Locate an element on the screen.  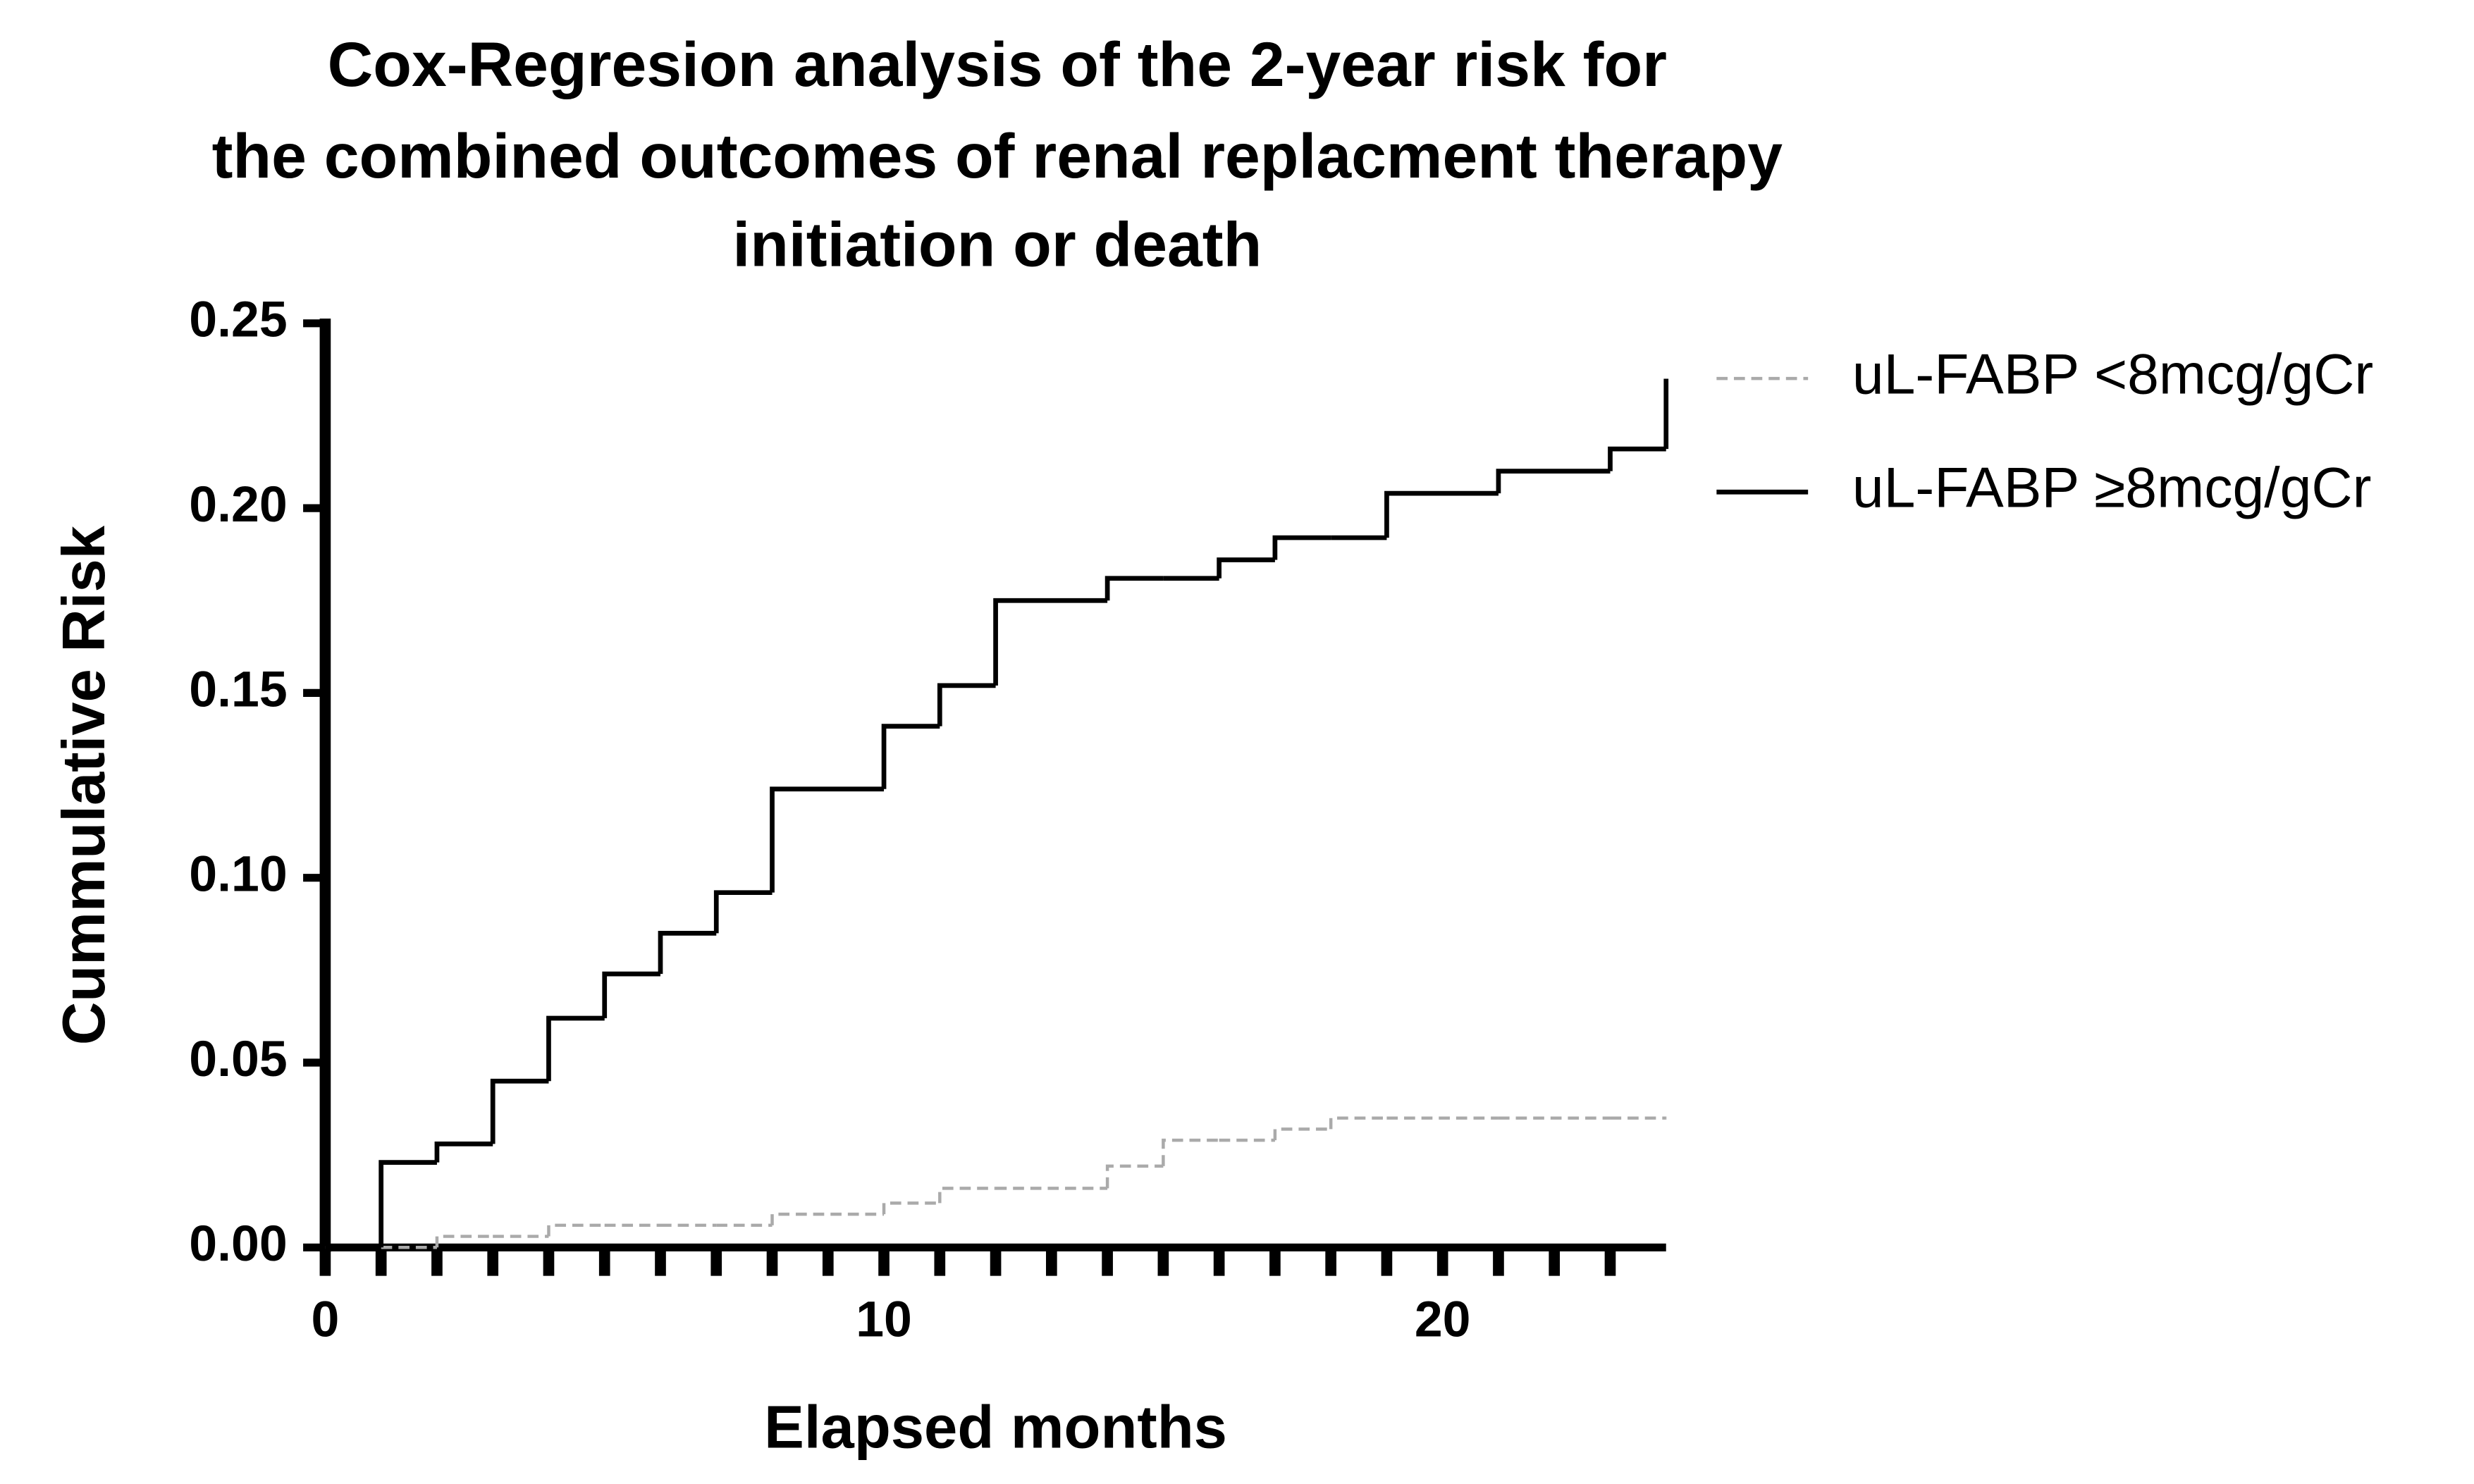
x-tick-label: 0 is located at coordinates (325, 1320).